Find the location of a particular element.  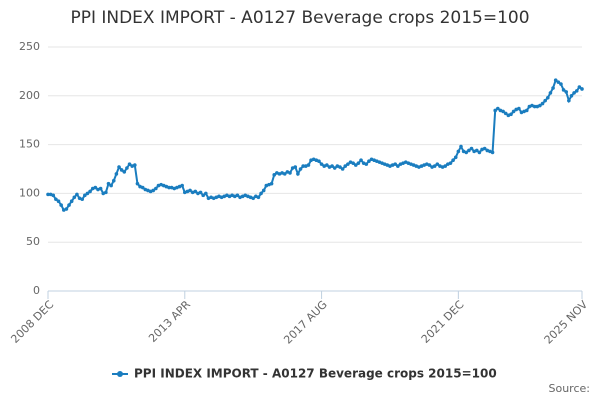

y-tick-label: 50 is located at coordinates (33, 241).